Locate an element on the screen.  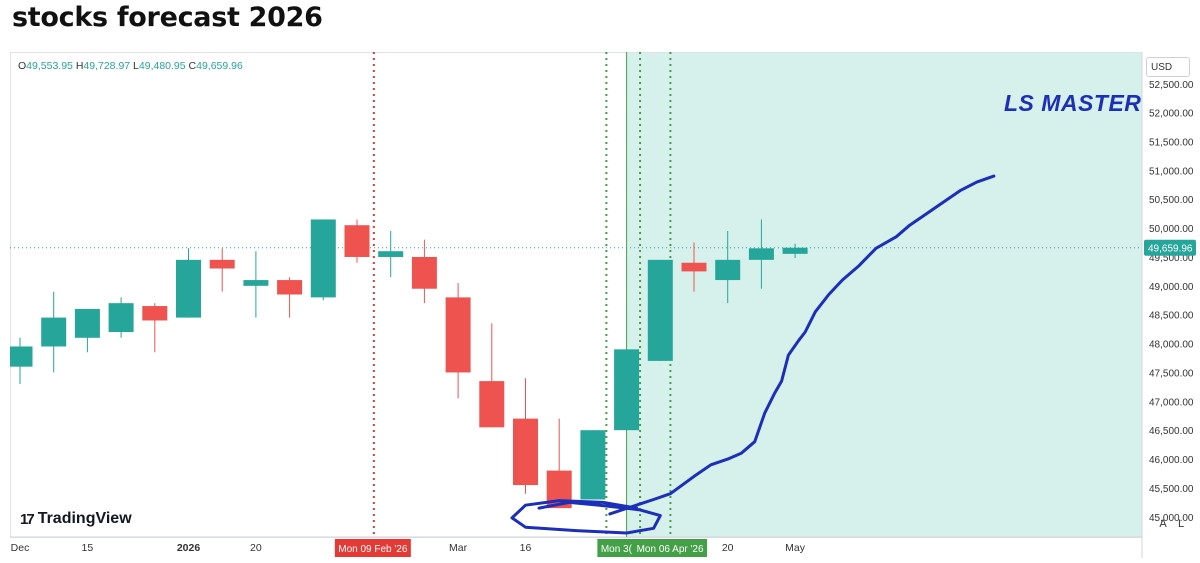
last-price-badge is located at coordinates (1170, 247).